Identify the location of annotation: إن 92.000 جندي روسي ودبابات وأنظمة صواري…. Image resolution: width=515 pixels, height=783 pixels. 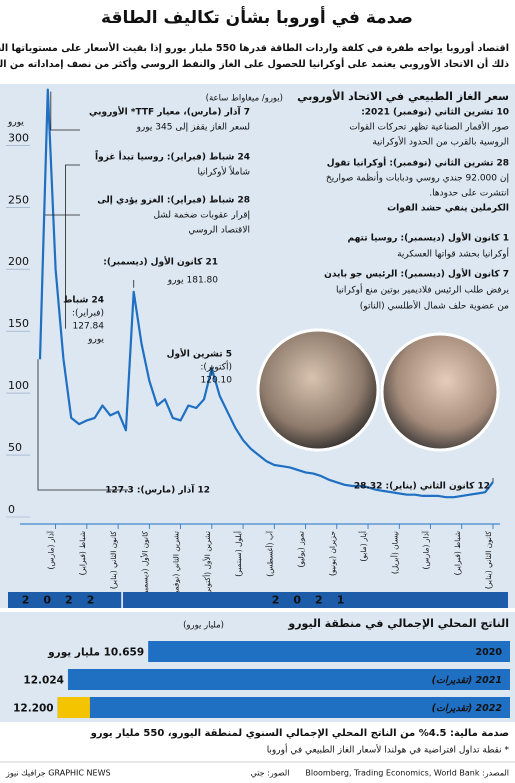
(417, 178).